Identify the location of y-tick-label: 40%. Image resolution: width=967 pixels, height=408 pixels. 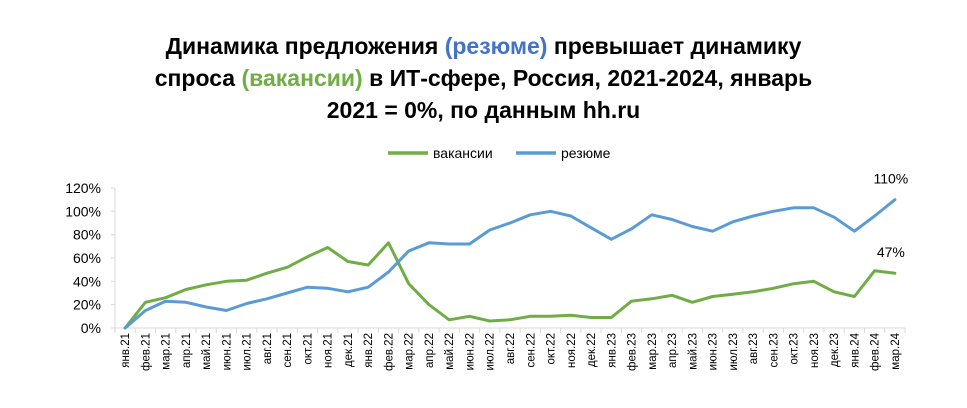
(87, 281).